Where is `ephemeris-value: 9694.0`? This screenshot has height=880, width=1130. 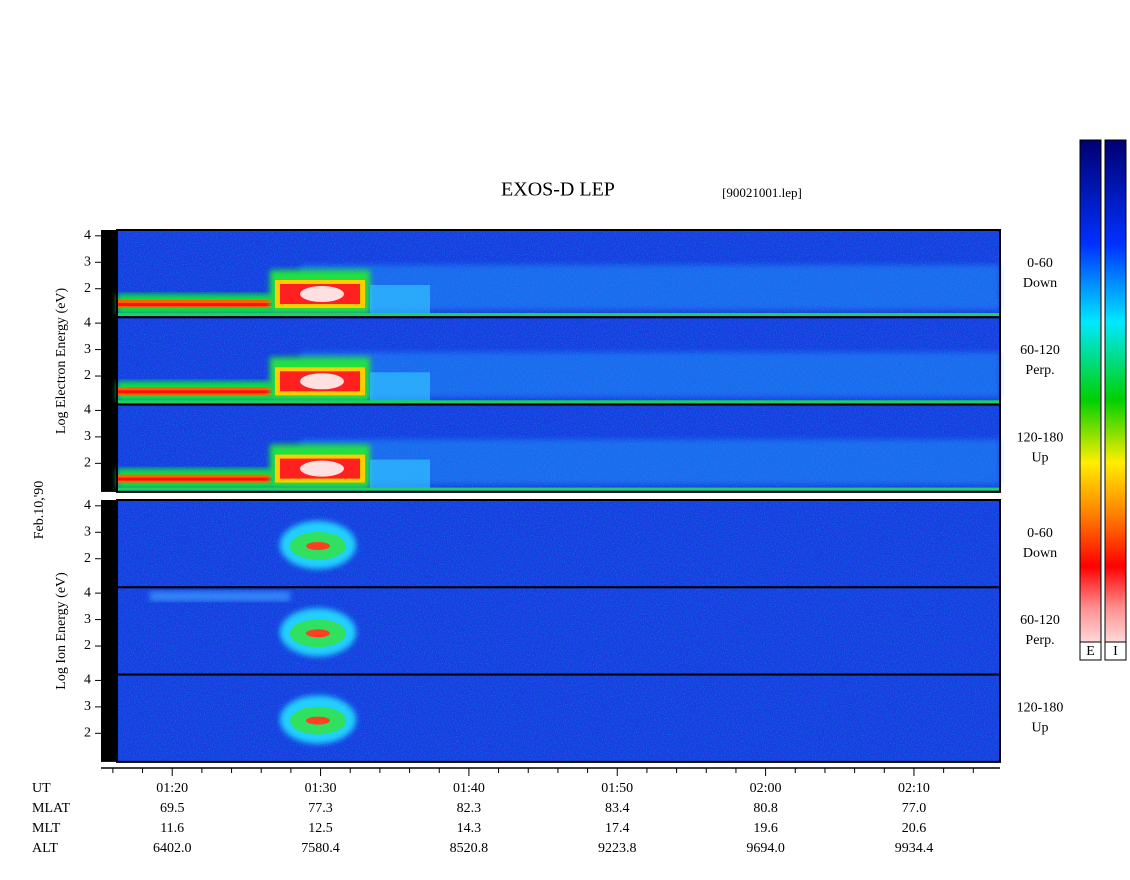
ephemeris-value: 9694.0 is located at coordinates (765, 848).